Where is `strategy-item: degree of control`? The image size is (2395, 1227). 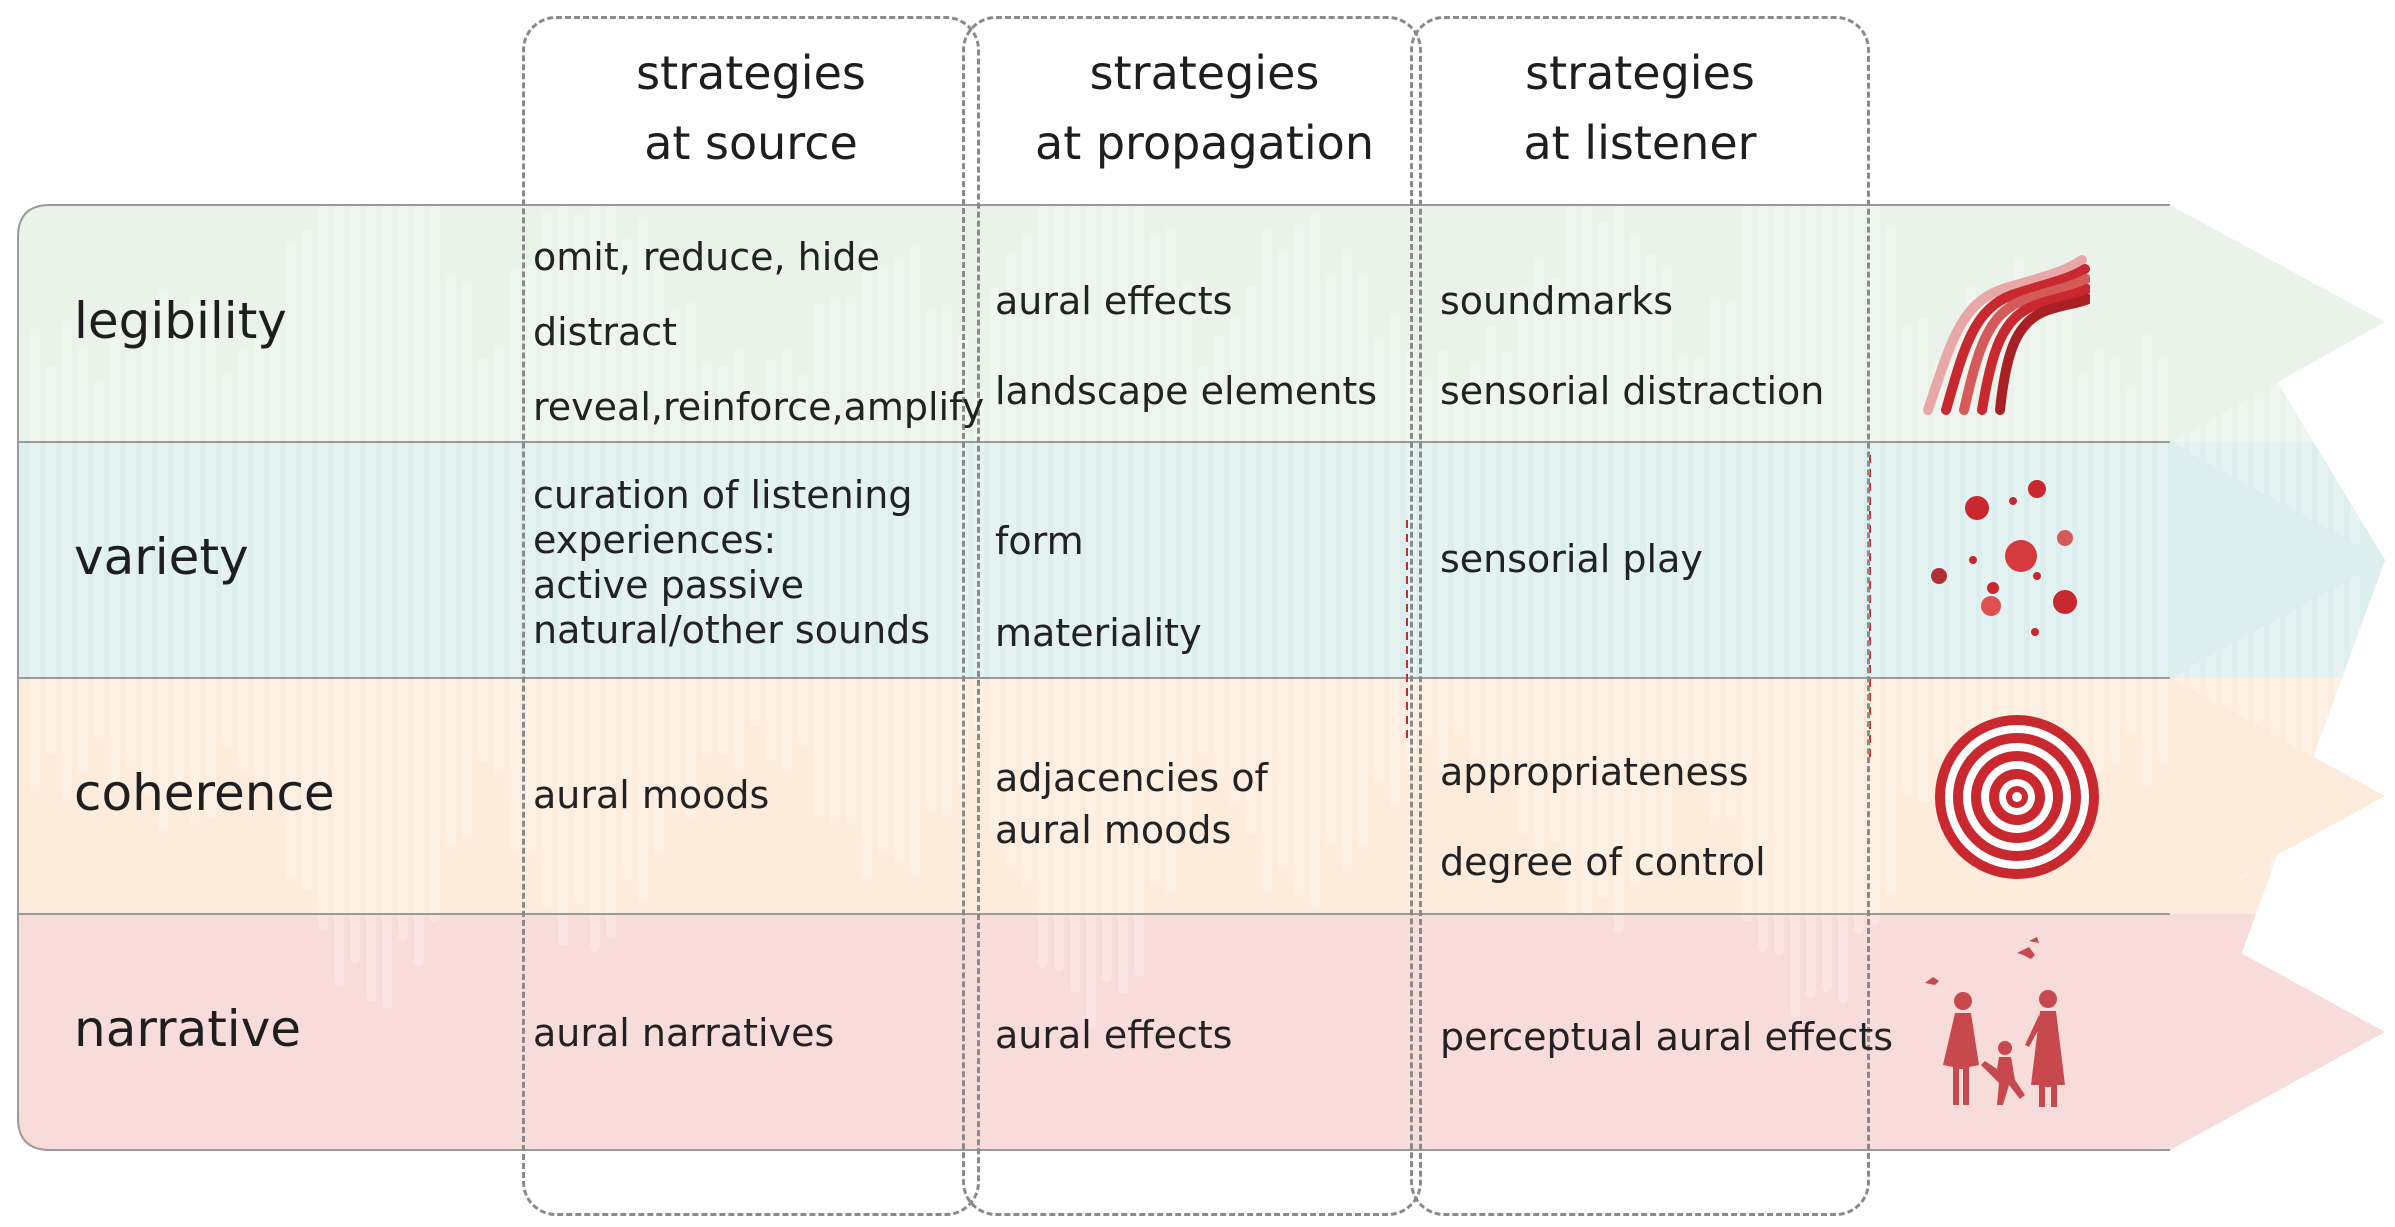 strategy-item: degree of control is located at coordinates (1603, 862).